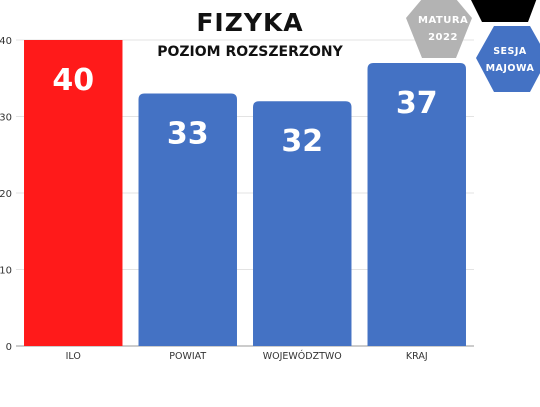 The width and height of the screenshot is (540, 407). I want to click on data-label: 33, so click(188, 134).